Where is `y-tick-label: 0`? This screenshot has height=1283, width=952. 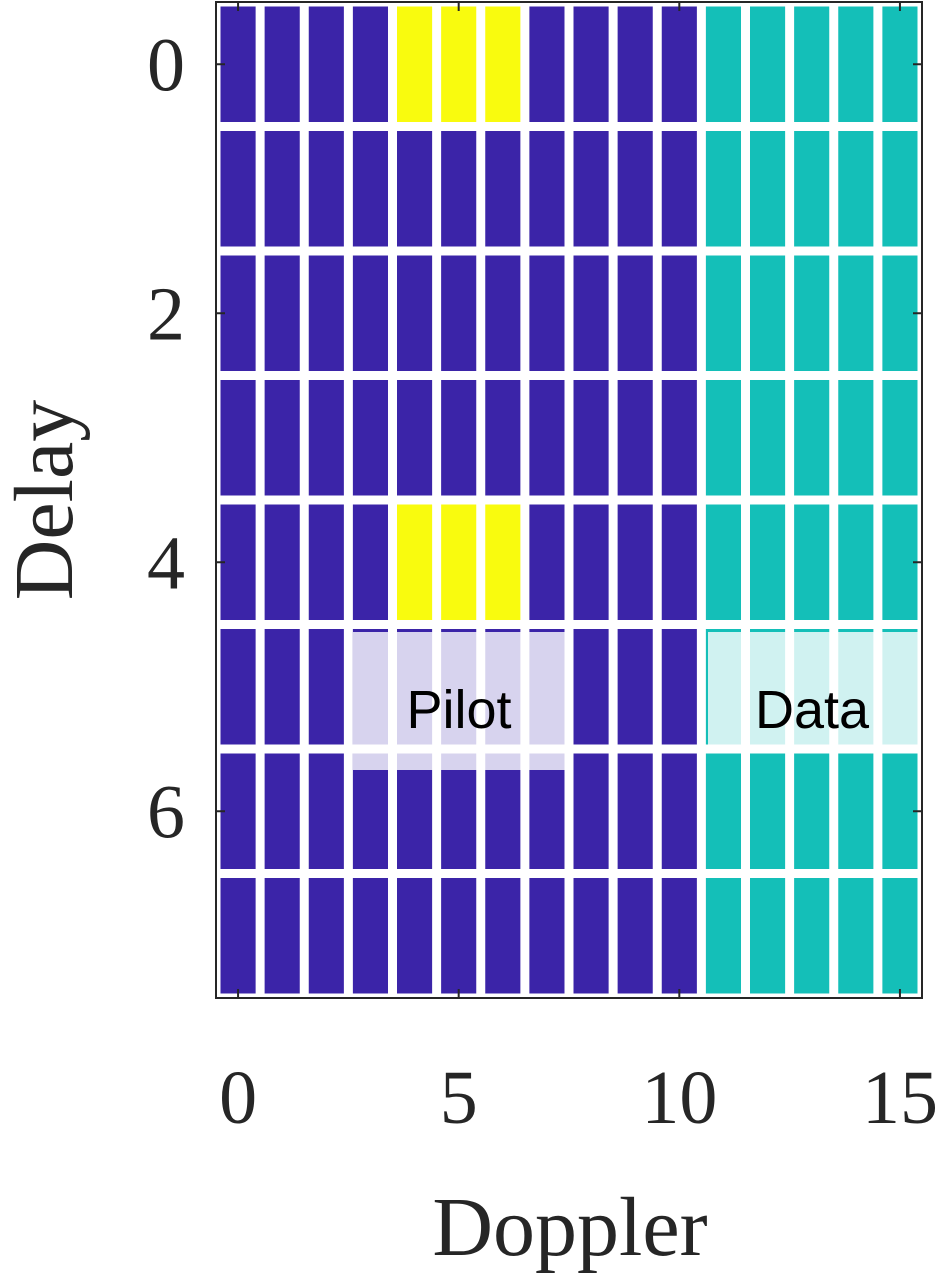
y-tick-label: 0 is located at coordinates (166, 65).